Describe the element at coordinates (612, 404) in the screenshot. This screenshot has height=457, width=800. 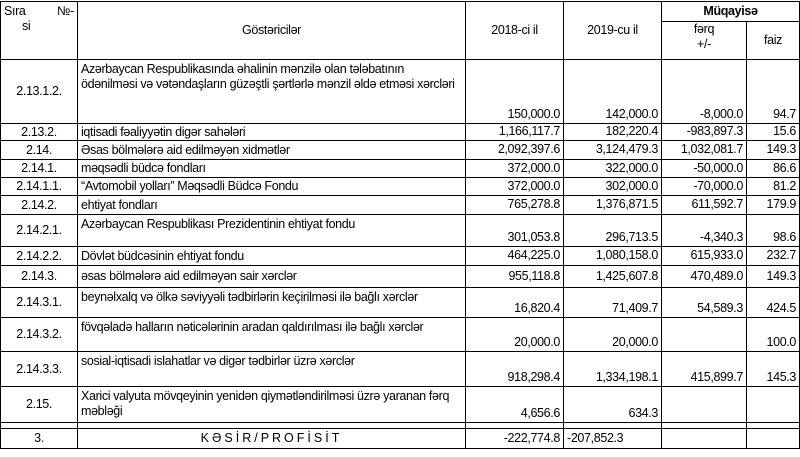
I see `value-2019: 634.3` at that location.